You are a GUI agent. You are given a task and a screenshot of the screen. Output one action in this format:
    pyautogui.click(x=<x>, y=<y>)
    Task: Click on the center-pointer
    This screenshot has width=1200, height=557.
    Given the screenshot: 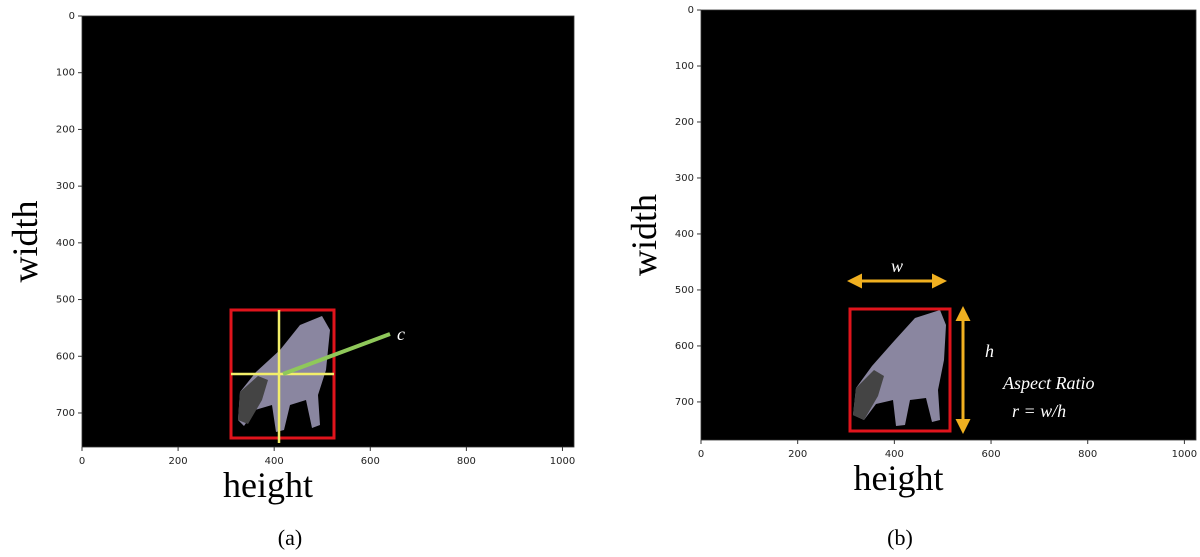 What is the action you would take?
    pyautogui.click(x=336, y=354)
    